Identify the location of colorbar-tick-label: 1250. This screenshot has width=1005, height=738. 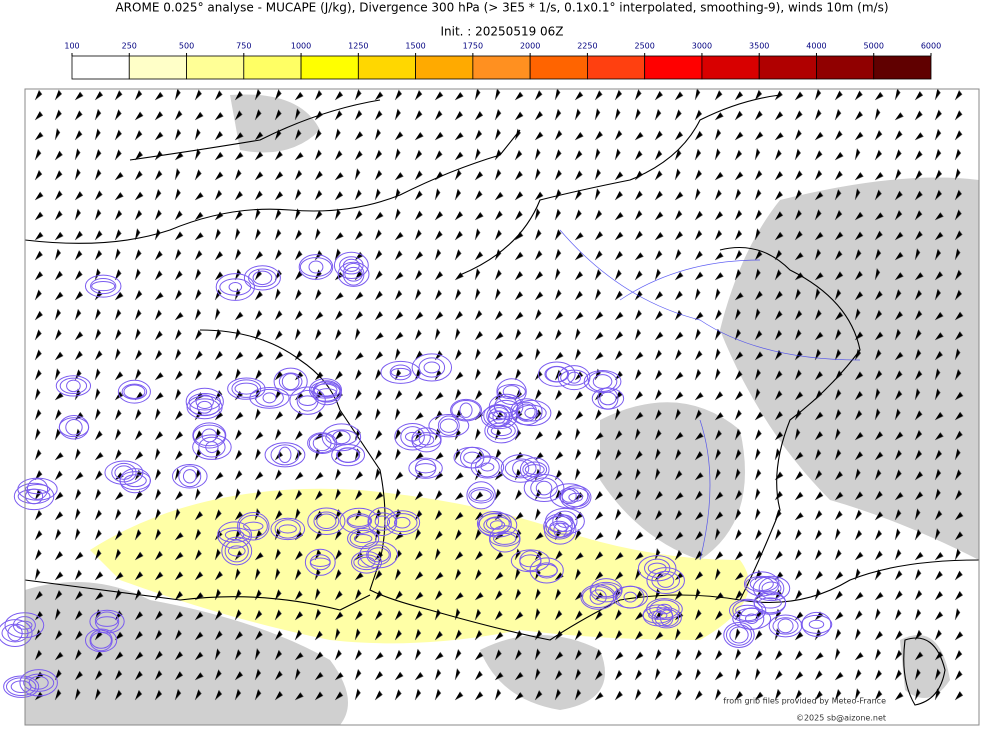
(358, 46).